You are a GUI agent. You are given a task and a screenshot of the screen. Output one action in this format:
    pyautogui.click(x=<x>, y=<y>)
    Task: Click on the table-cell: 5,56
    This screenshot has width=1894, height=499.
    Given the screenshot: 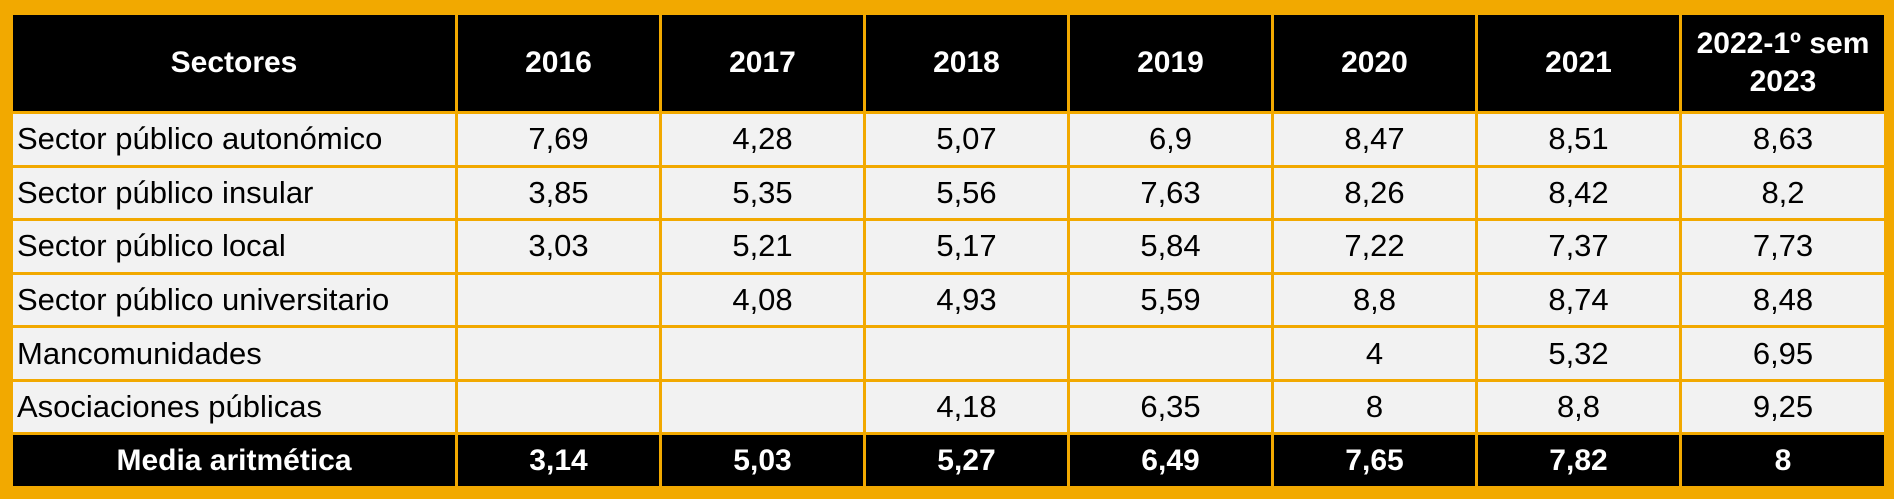 What is the action you would take?
    pyautogui.click(x=966, y=193)
    